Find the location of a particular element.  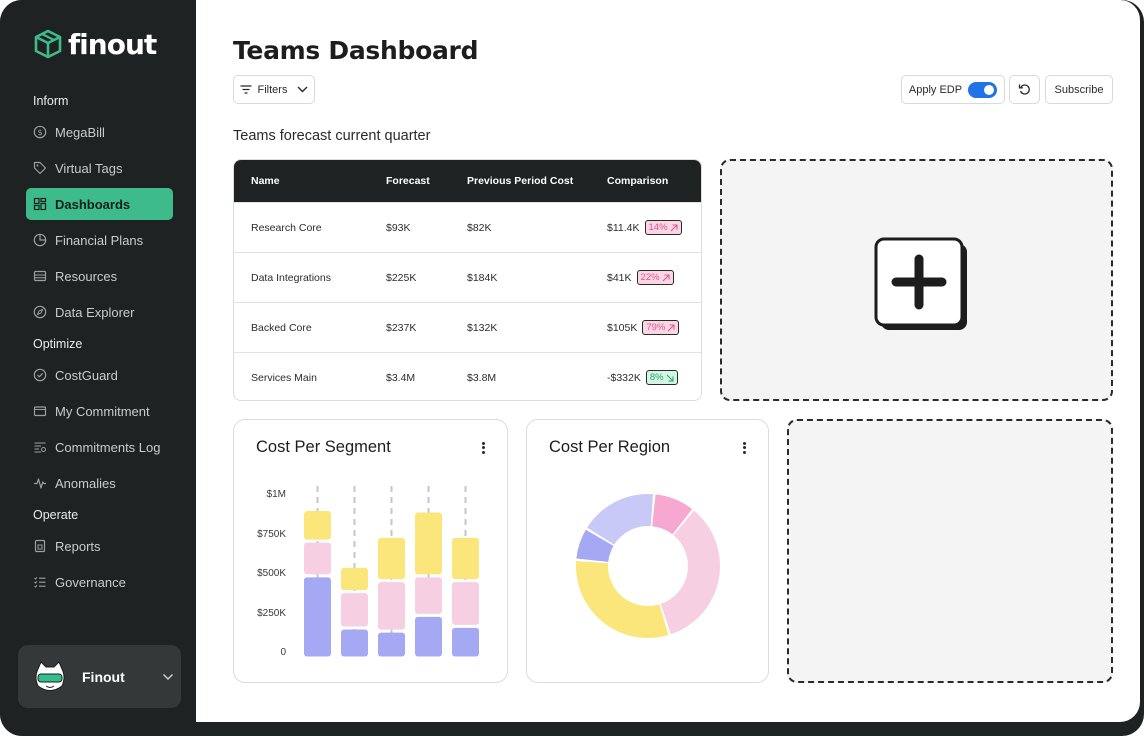

table-row: Data Integrations $225K $184K $41K 22% is located at coordinates (467, 277).